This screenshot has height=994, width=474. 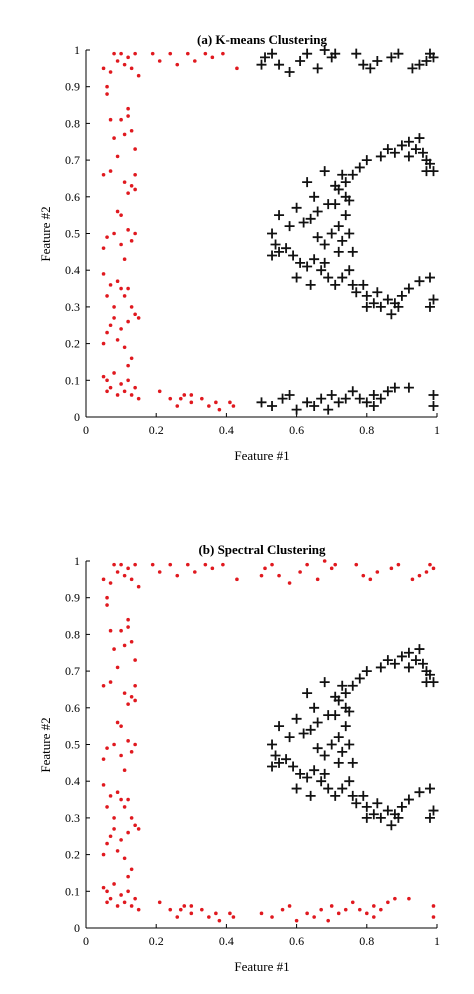 What do you see at coordinates (296, 941) in the screenshot?
I see `x-tick-label: 0.6` at bounding box center [296, 941].